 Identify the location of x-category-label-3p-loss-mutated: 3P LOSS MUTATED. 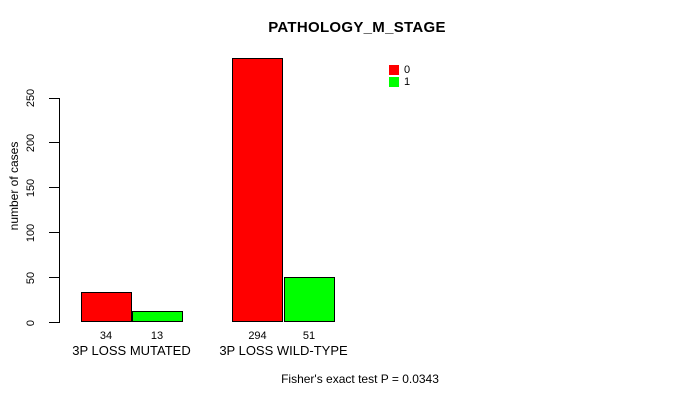
(131, 350).